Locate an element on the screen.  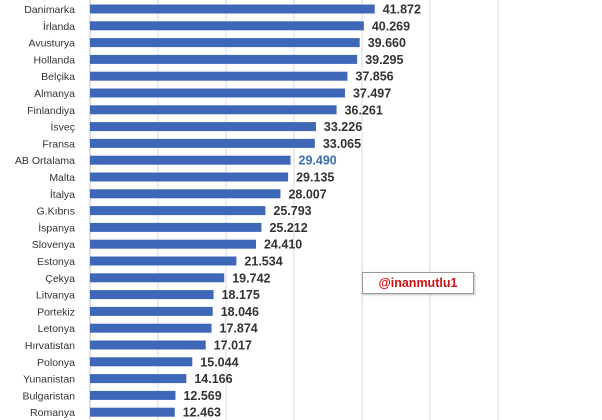
value-label: 12.463 is located at coordinates (202, 413).